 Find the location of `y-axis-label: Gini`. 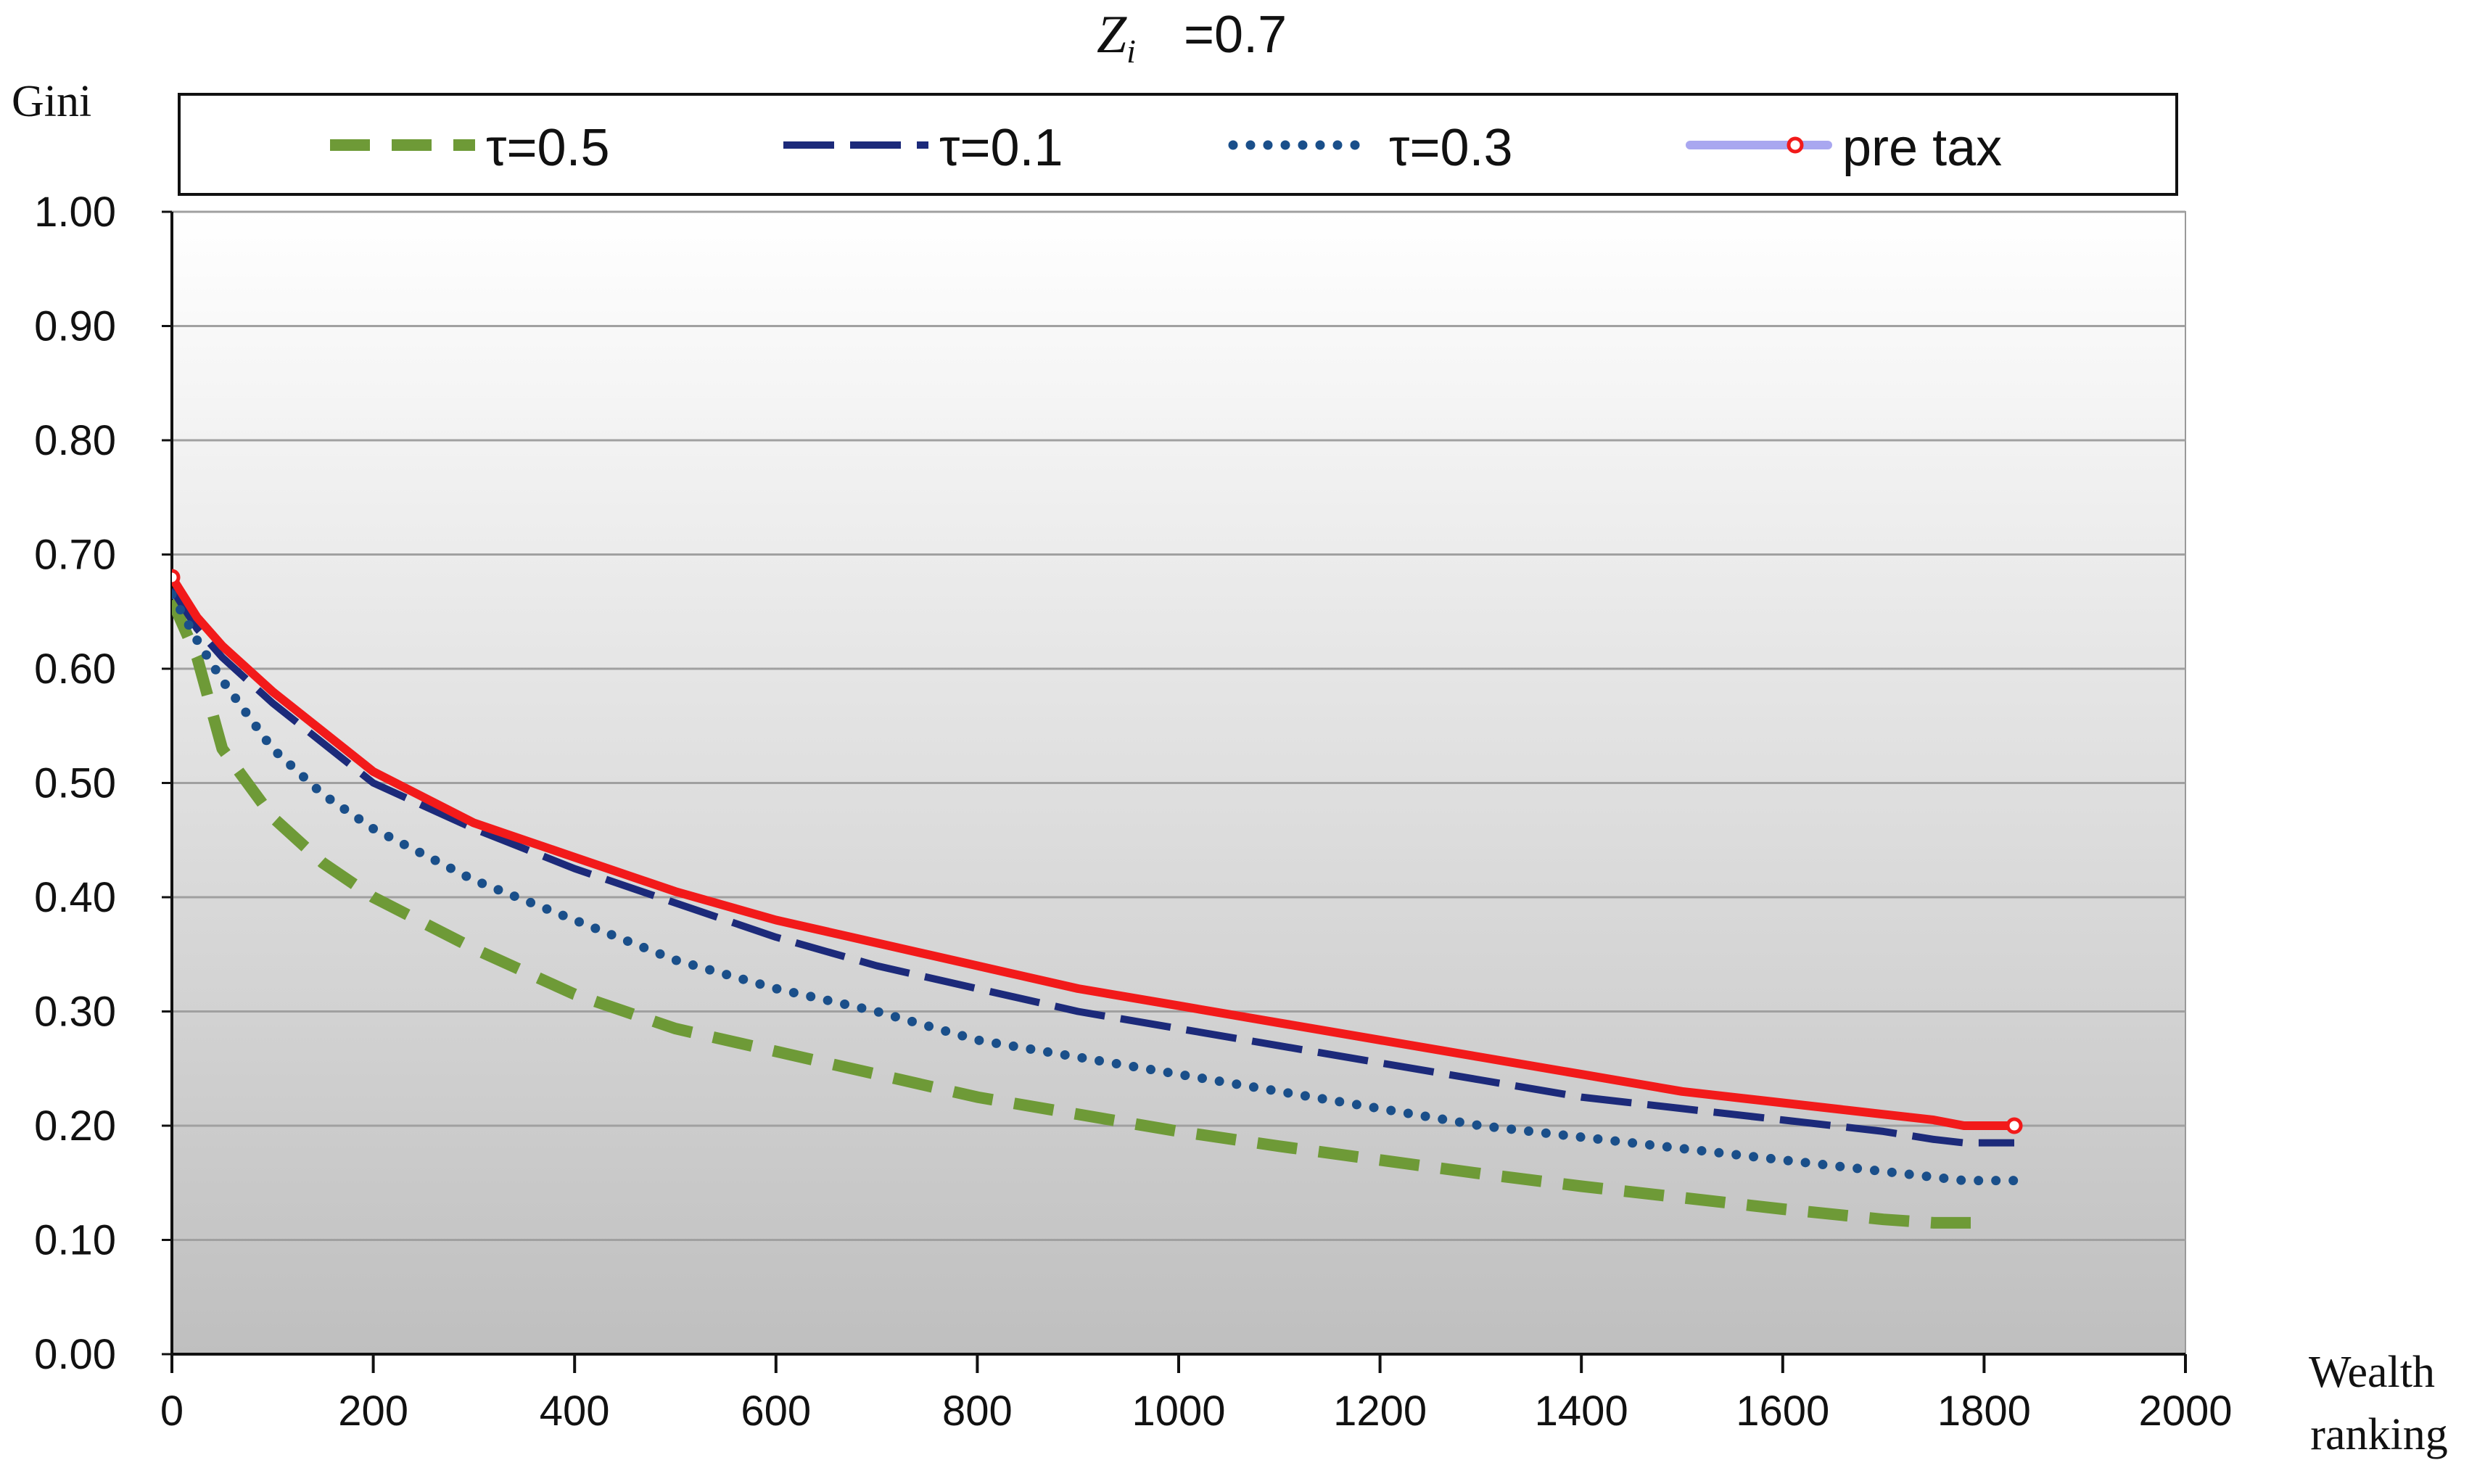

y-axis-label: Gini is located at coordinates (51, 102).